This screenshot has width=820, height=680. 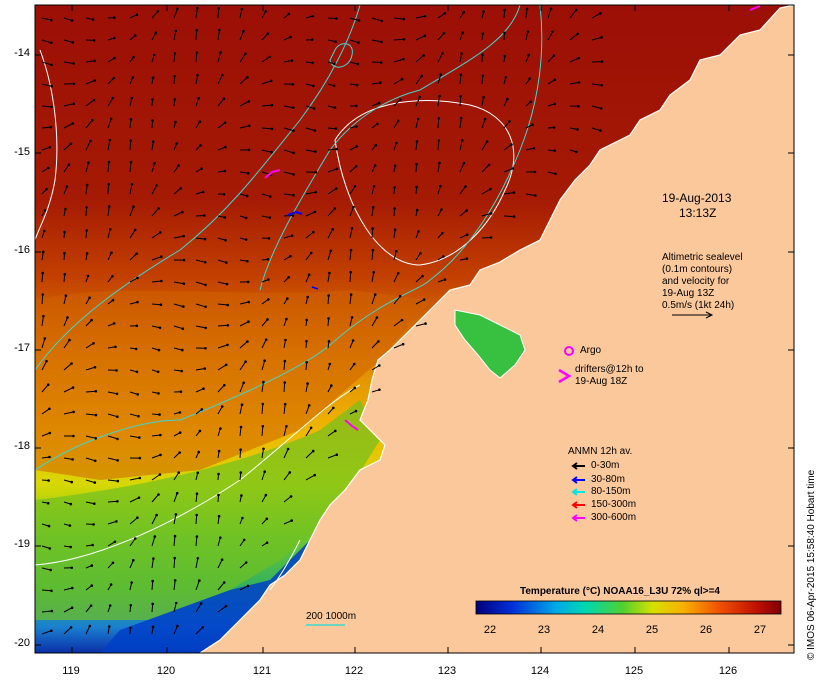 I want to click on image-time: 13:13Z, so click(x=698, y=213).